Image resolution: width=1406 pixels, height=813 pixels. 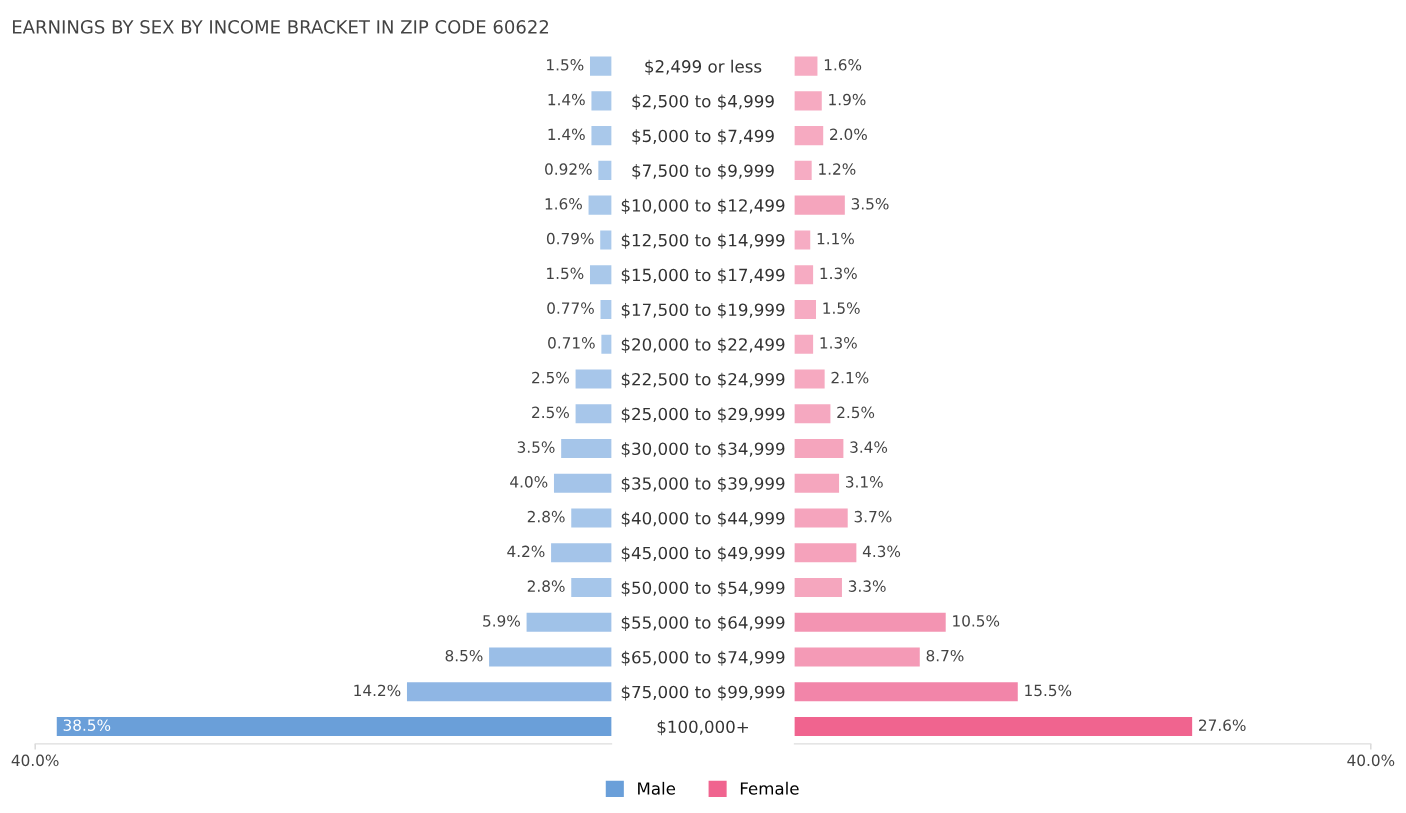 What do you see at coordinates (703, 380) in the screenshot?
I see `y-tick-label: $22,500 to $24,999` at bounding box center [703, 380].